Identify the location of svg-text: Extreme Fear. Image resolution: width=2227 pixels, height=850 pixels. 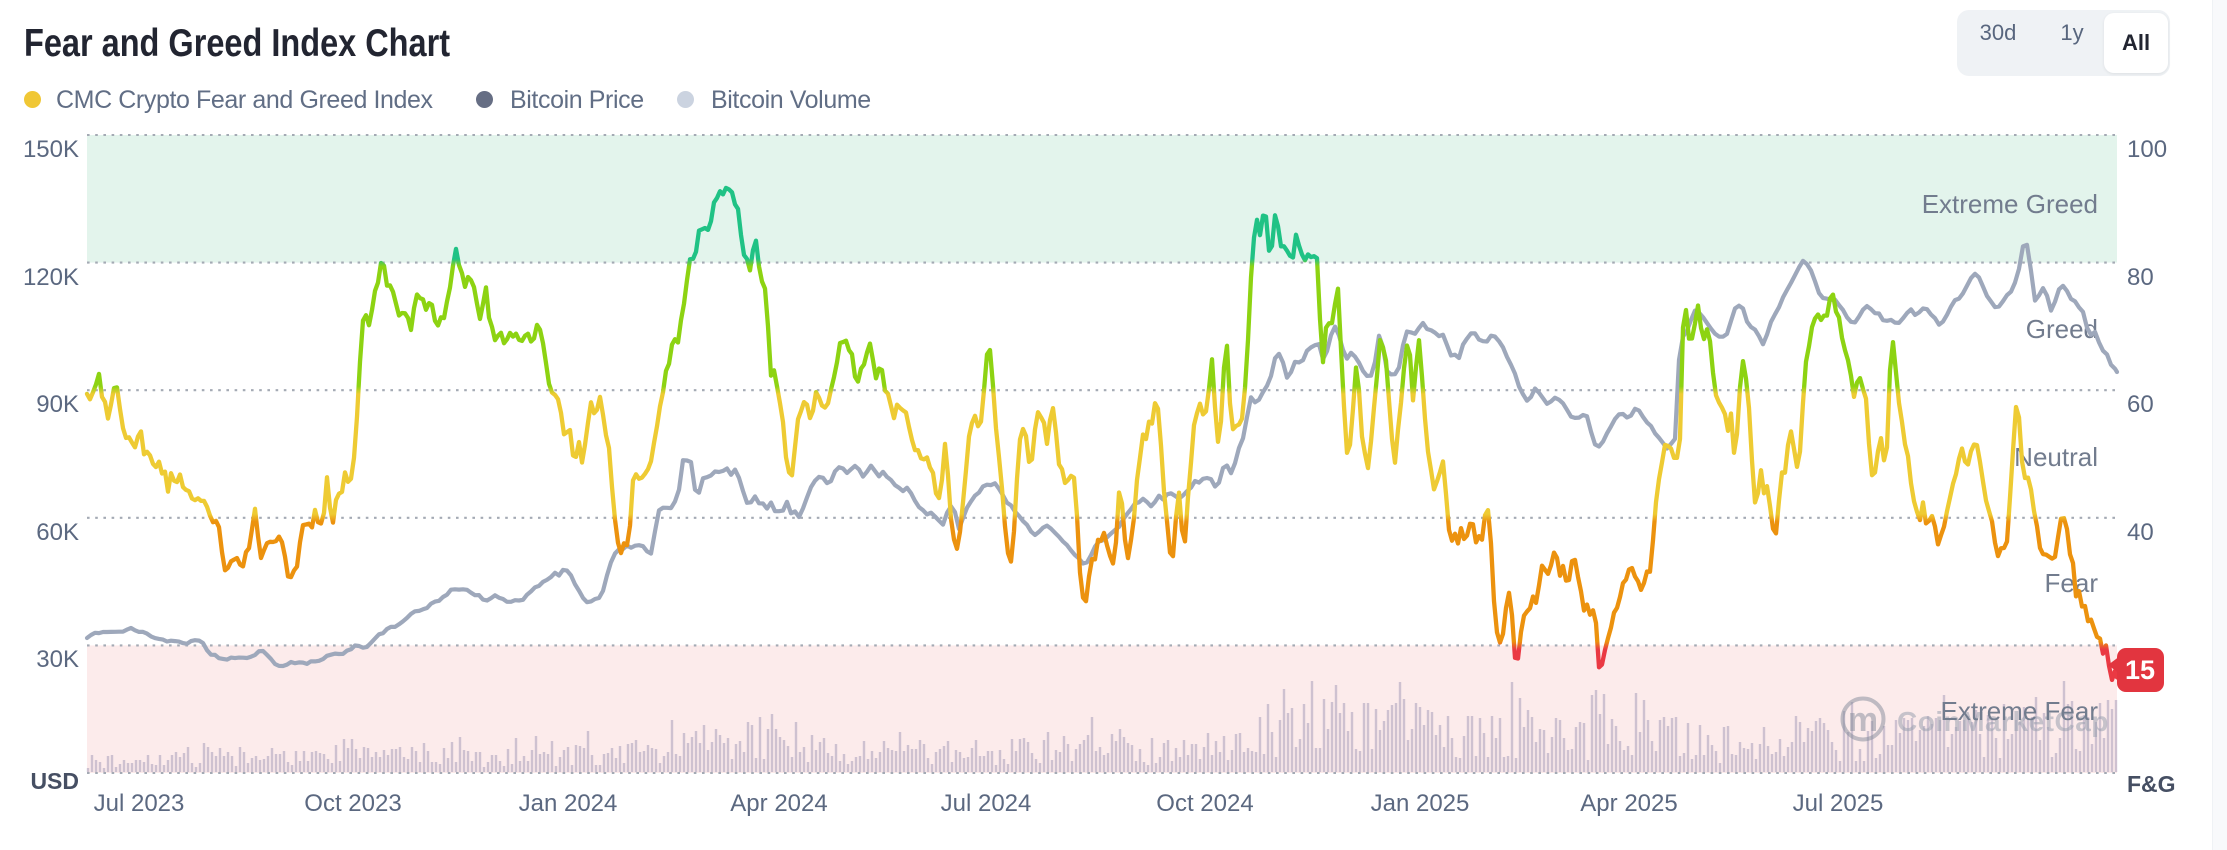
(2020, 711).